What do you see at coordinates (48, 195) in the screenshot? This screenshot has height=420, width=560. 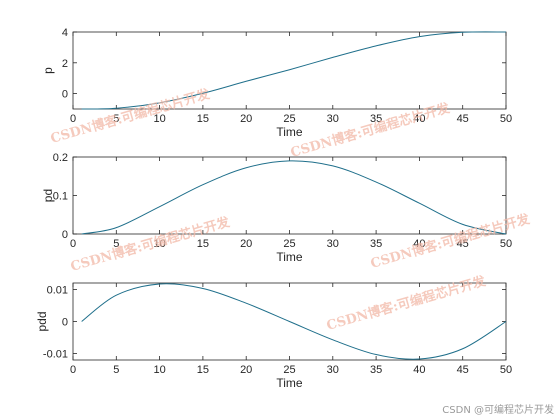 I see `y-axis-label: pd` at bounding box center [48, 195].